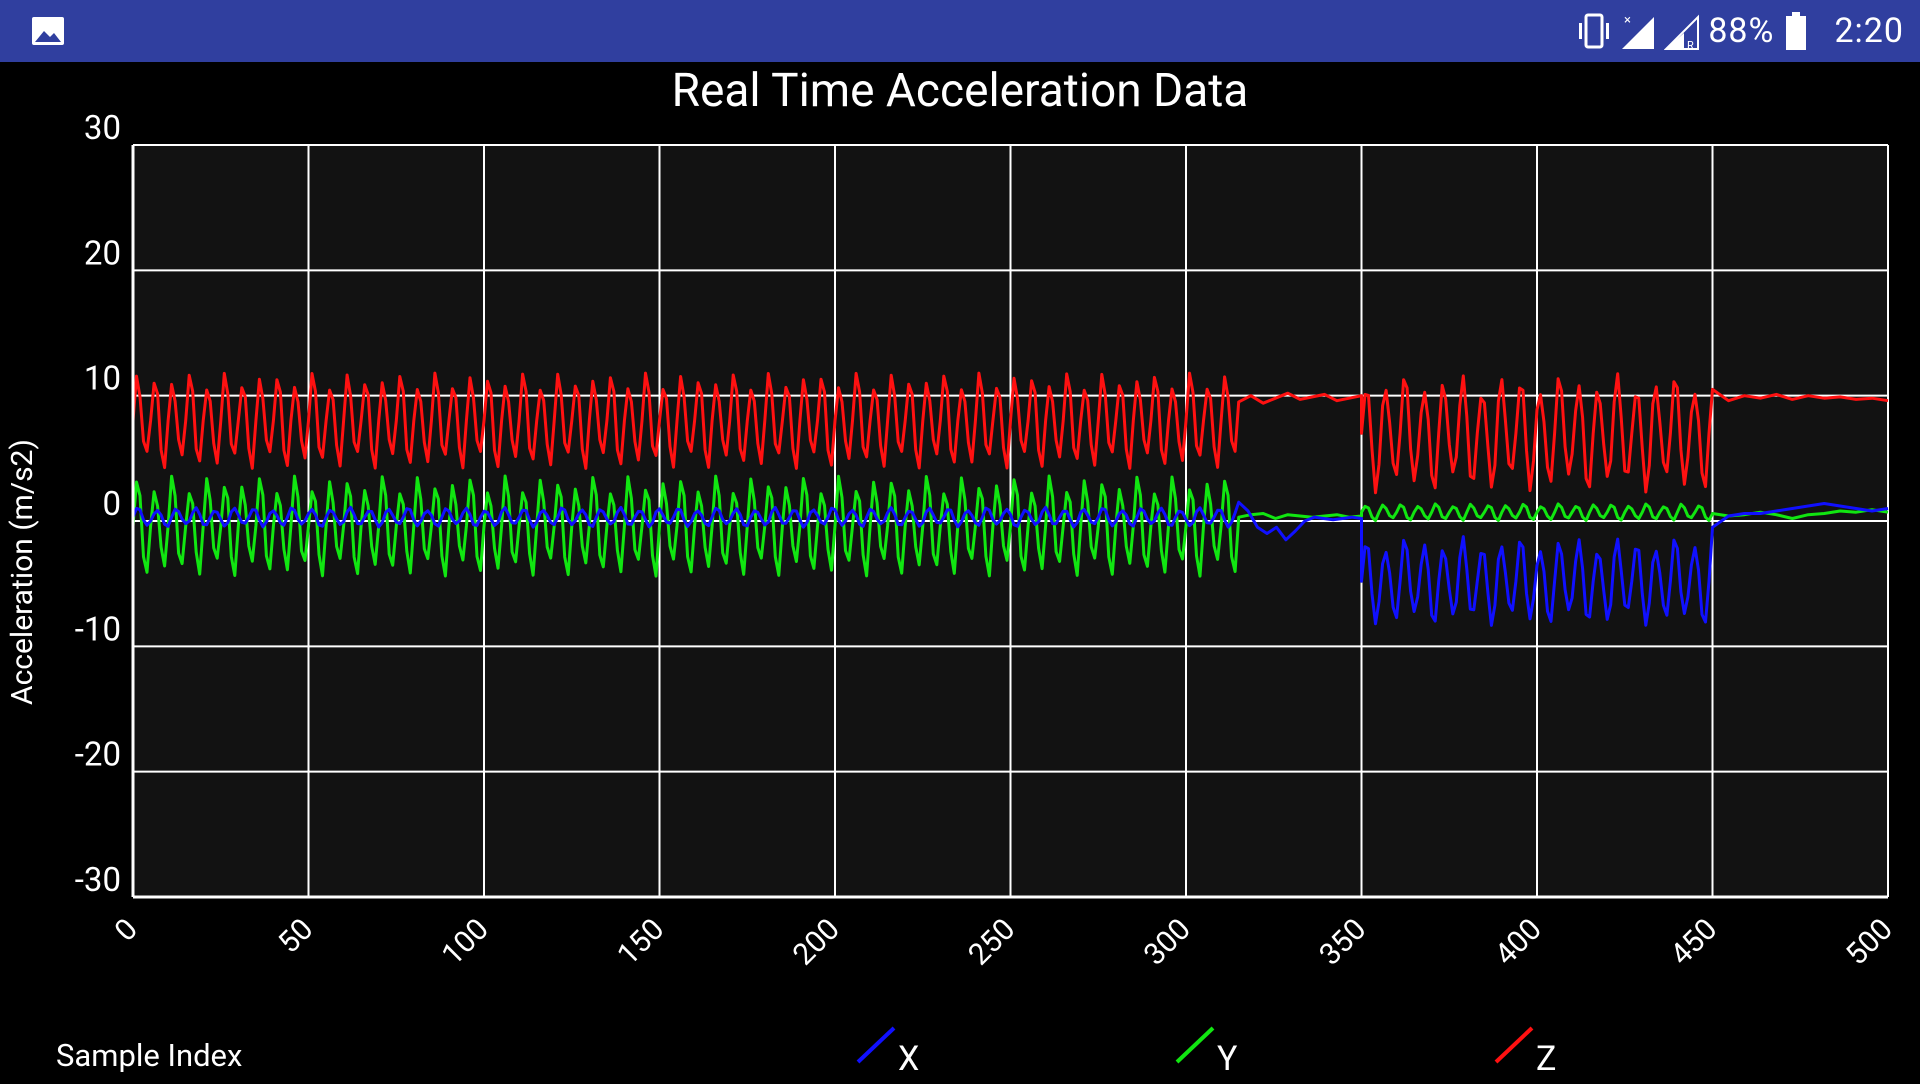  Describe the element at coordinates (98, 880) in the screenshot. I see `y-tick-label: -30` at that location.